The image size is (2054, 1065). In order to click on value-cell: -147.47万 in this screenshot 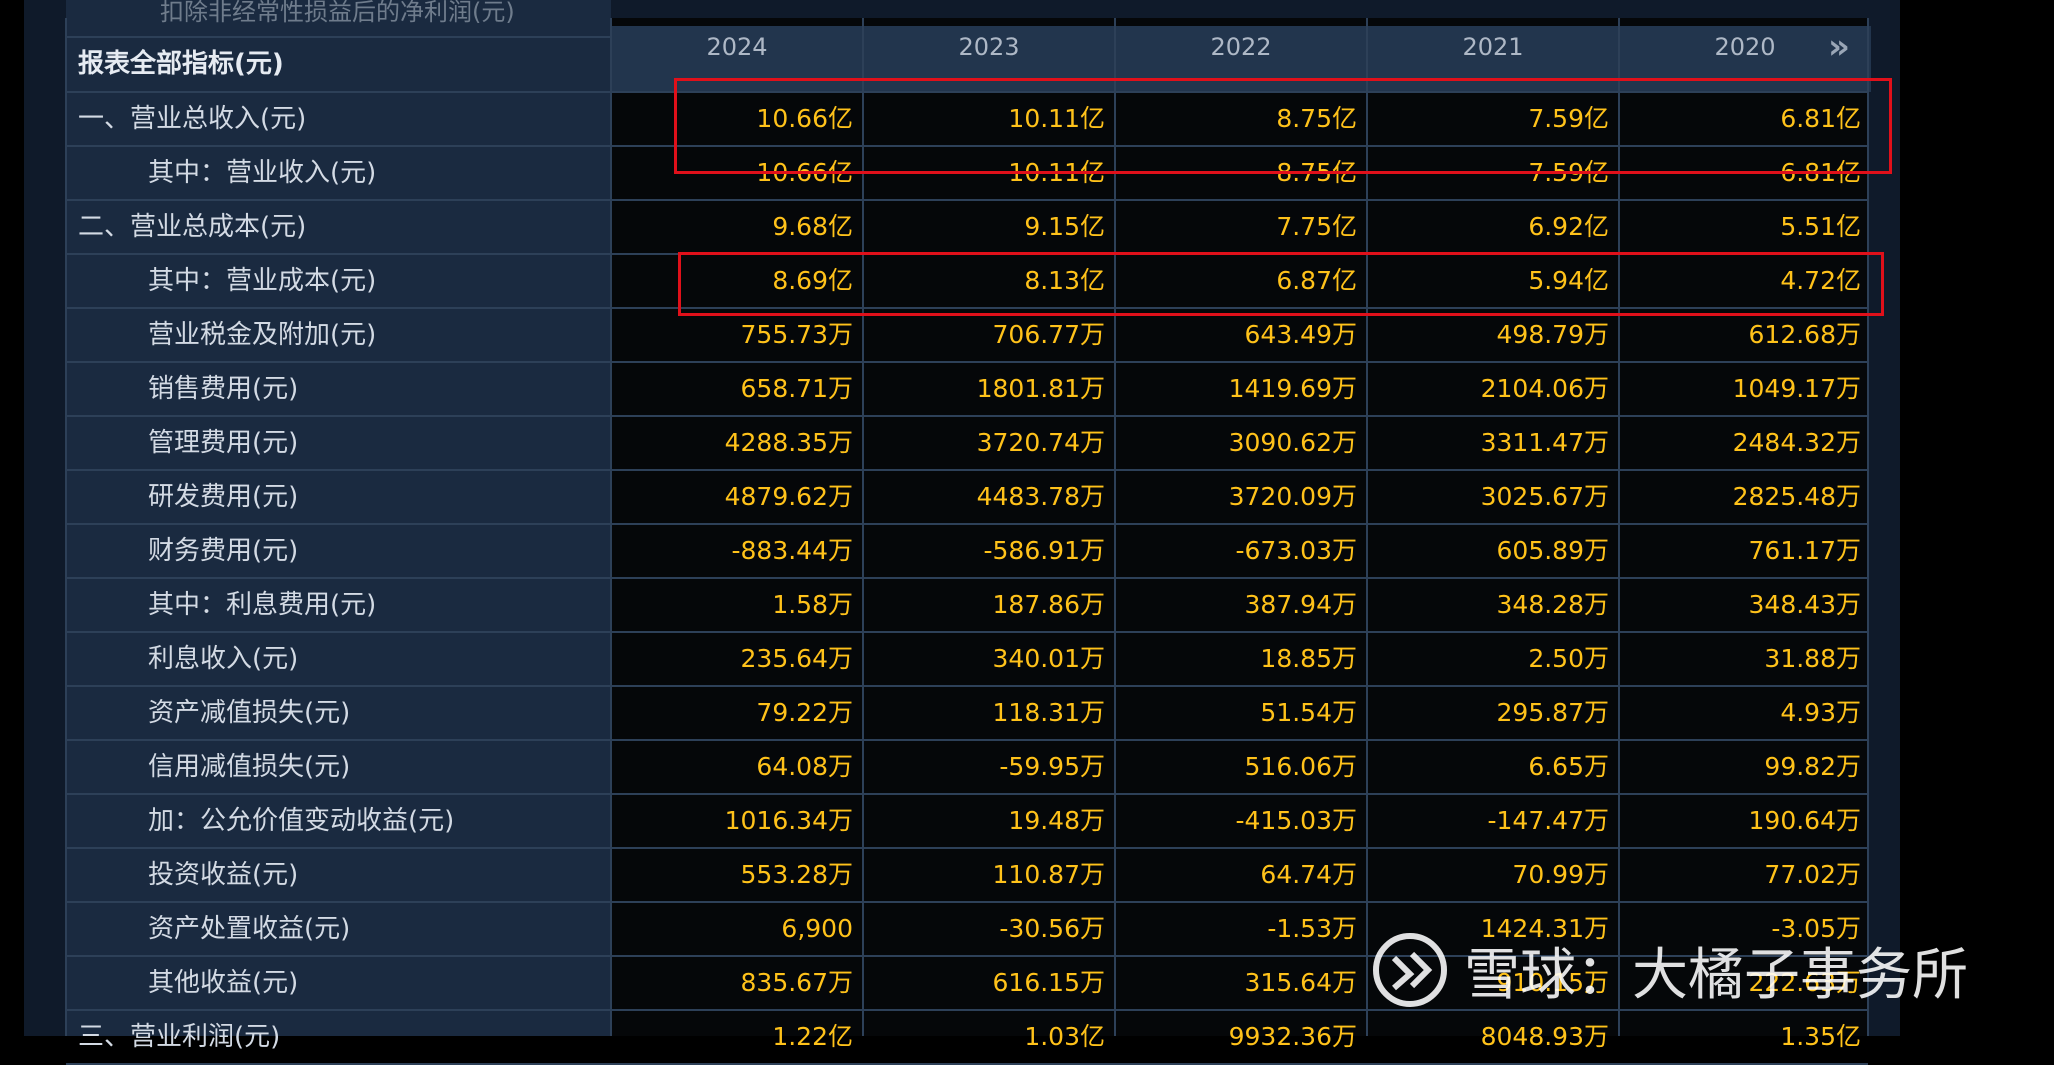, I will do `click(1548, 820)`.